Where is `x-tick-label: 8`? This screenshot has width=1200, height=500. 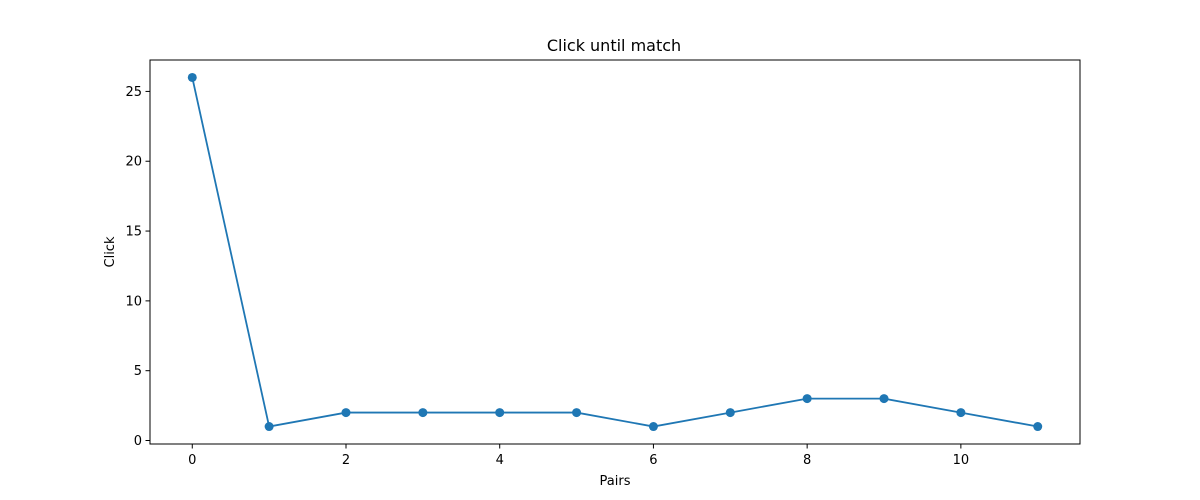 x-tick-label: 8 is located at coordinates (807, 460).